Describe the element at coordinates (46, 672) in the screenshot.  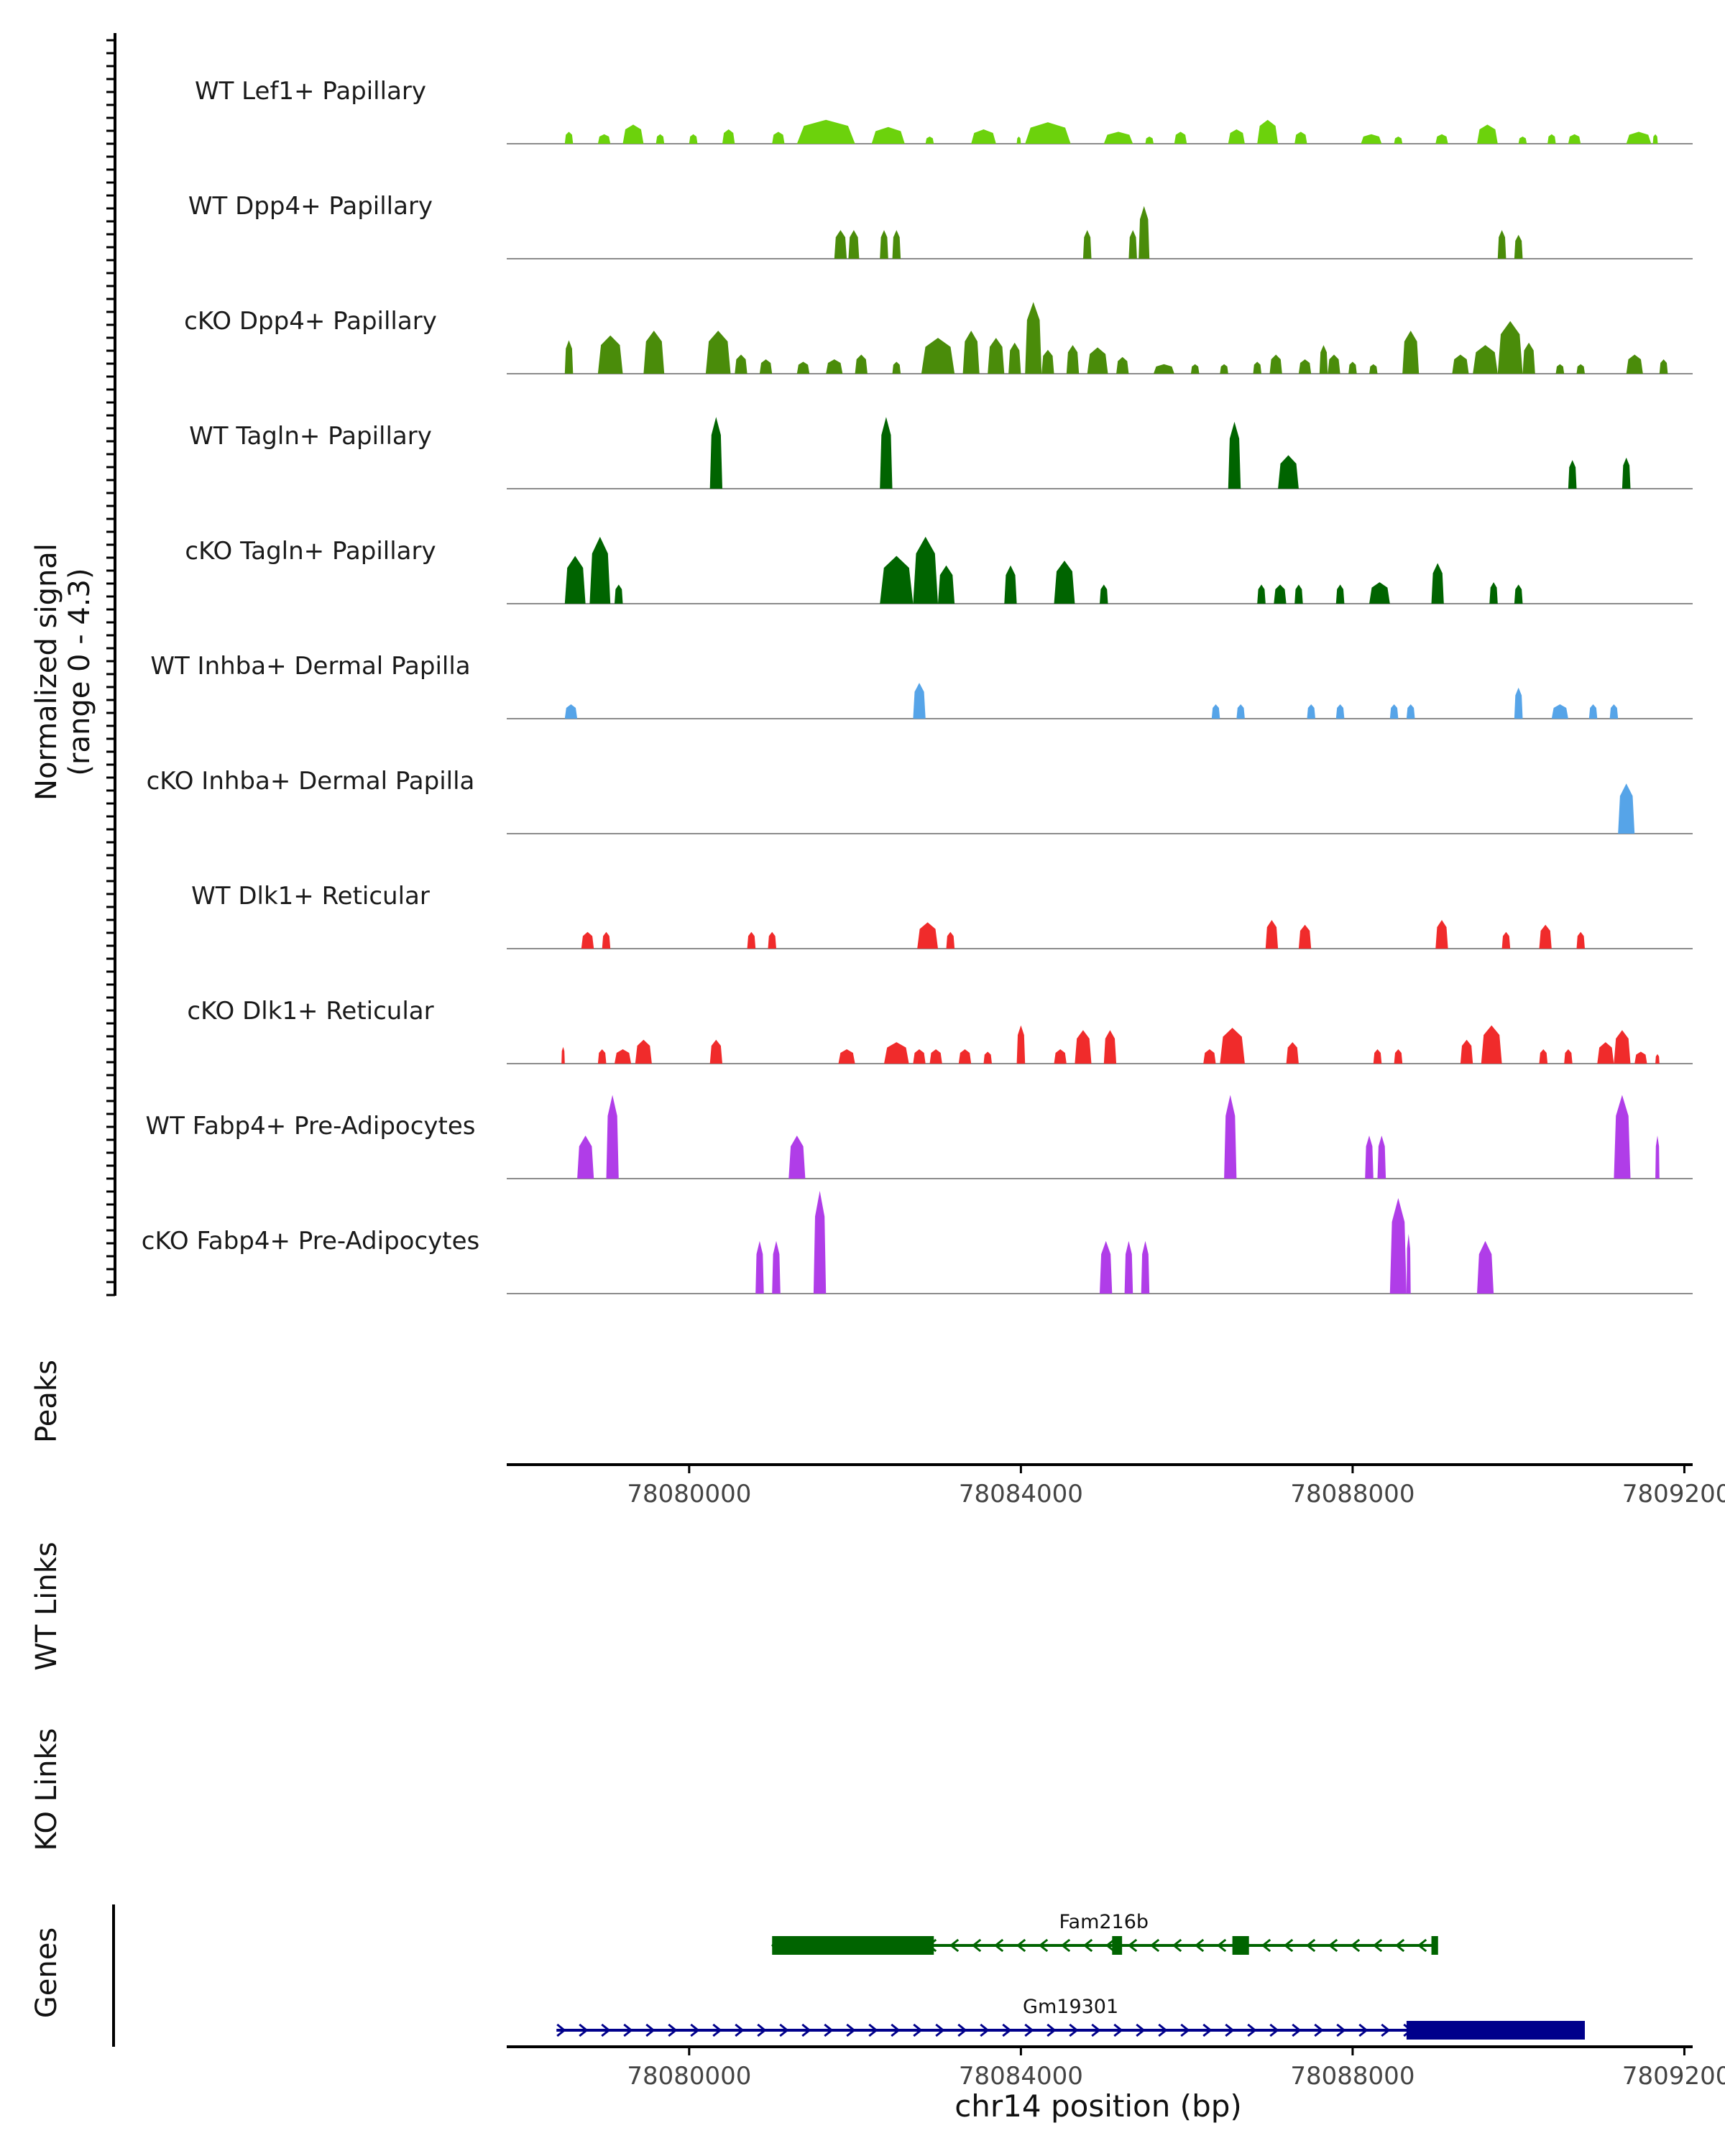
I see `y-axis-title-line1: Normalized signal` at that location.